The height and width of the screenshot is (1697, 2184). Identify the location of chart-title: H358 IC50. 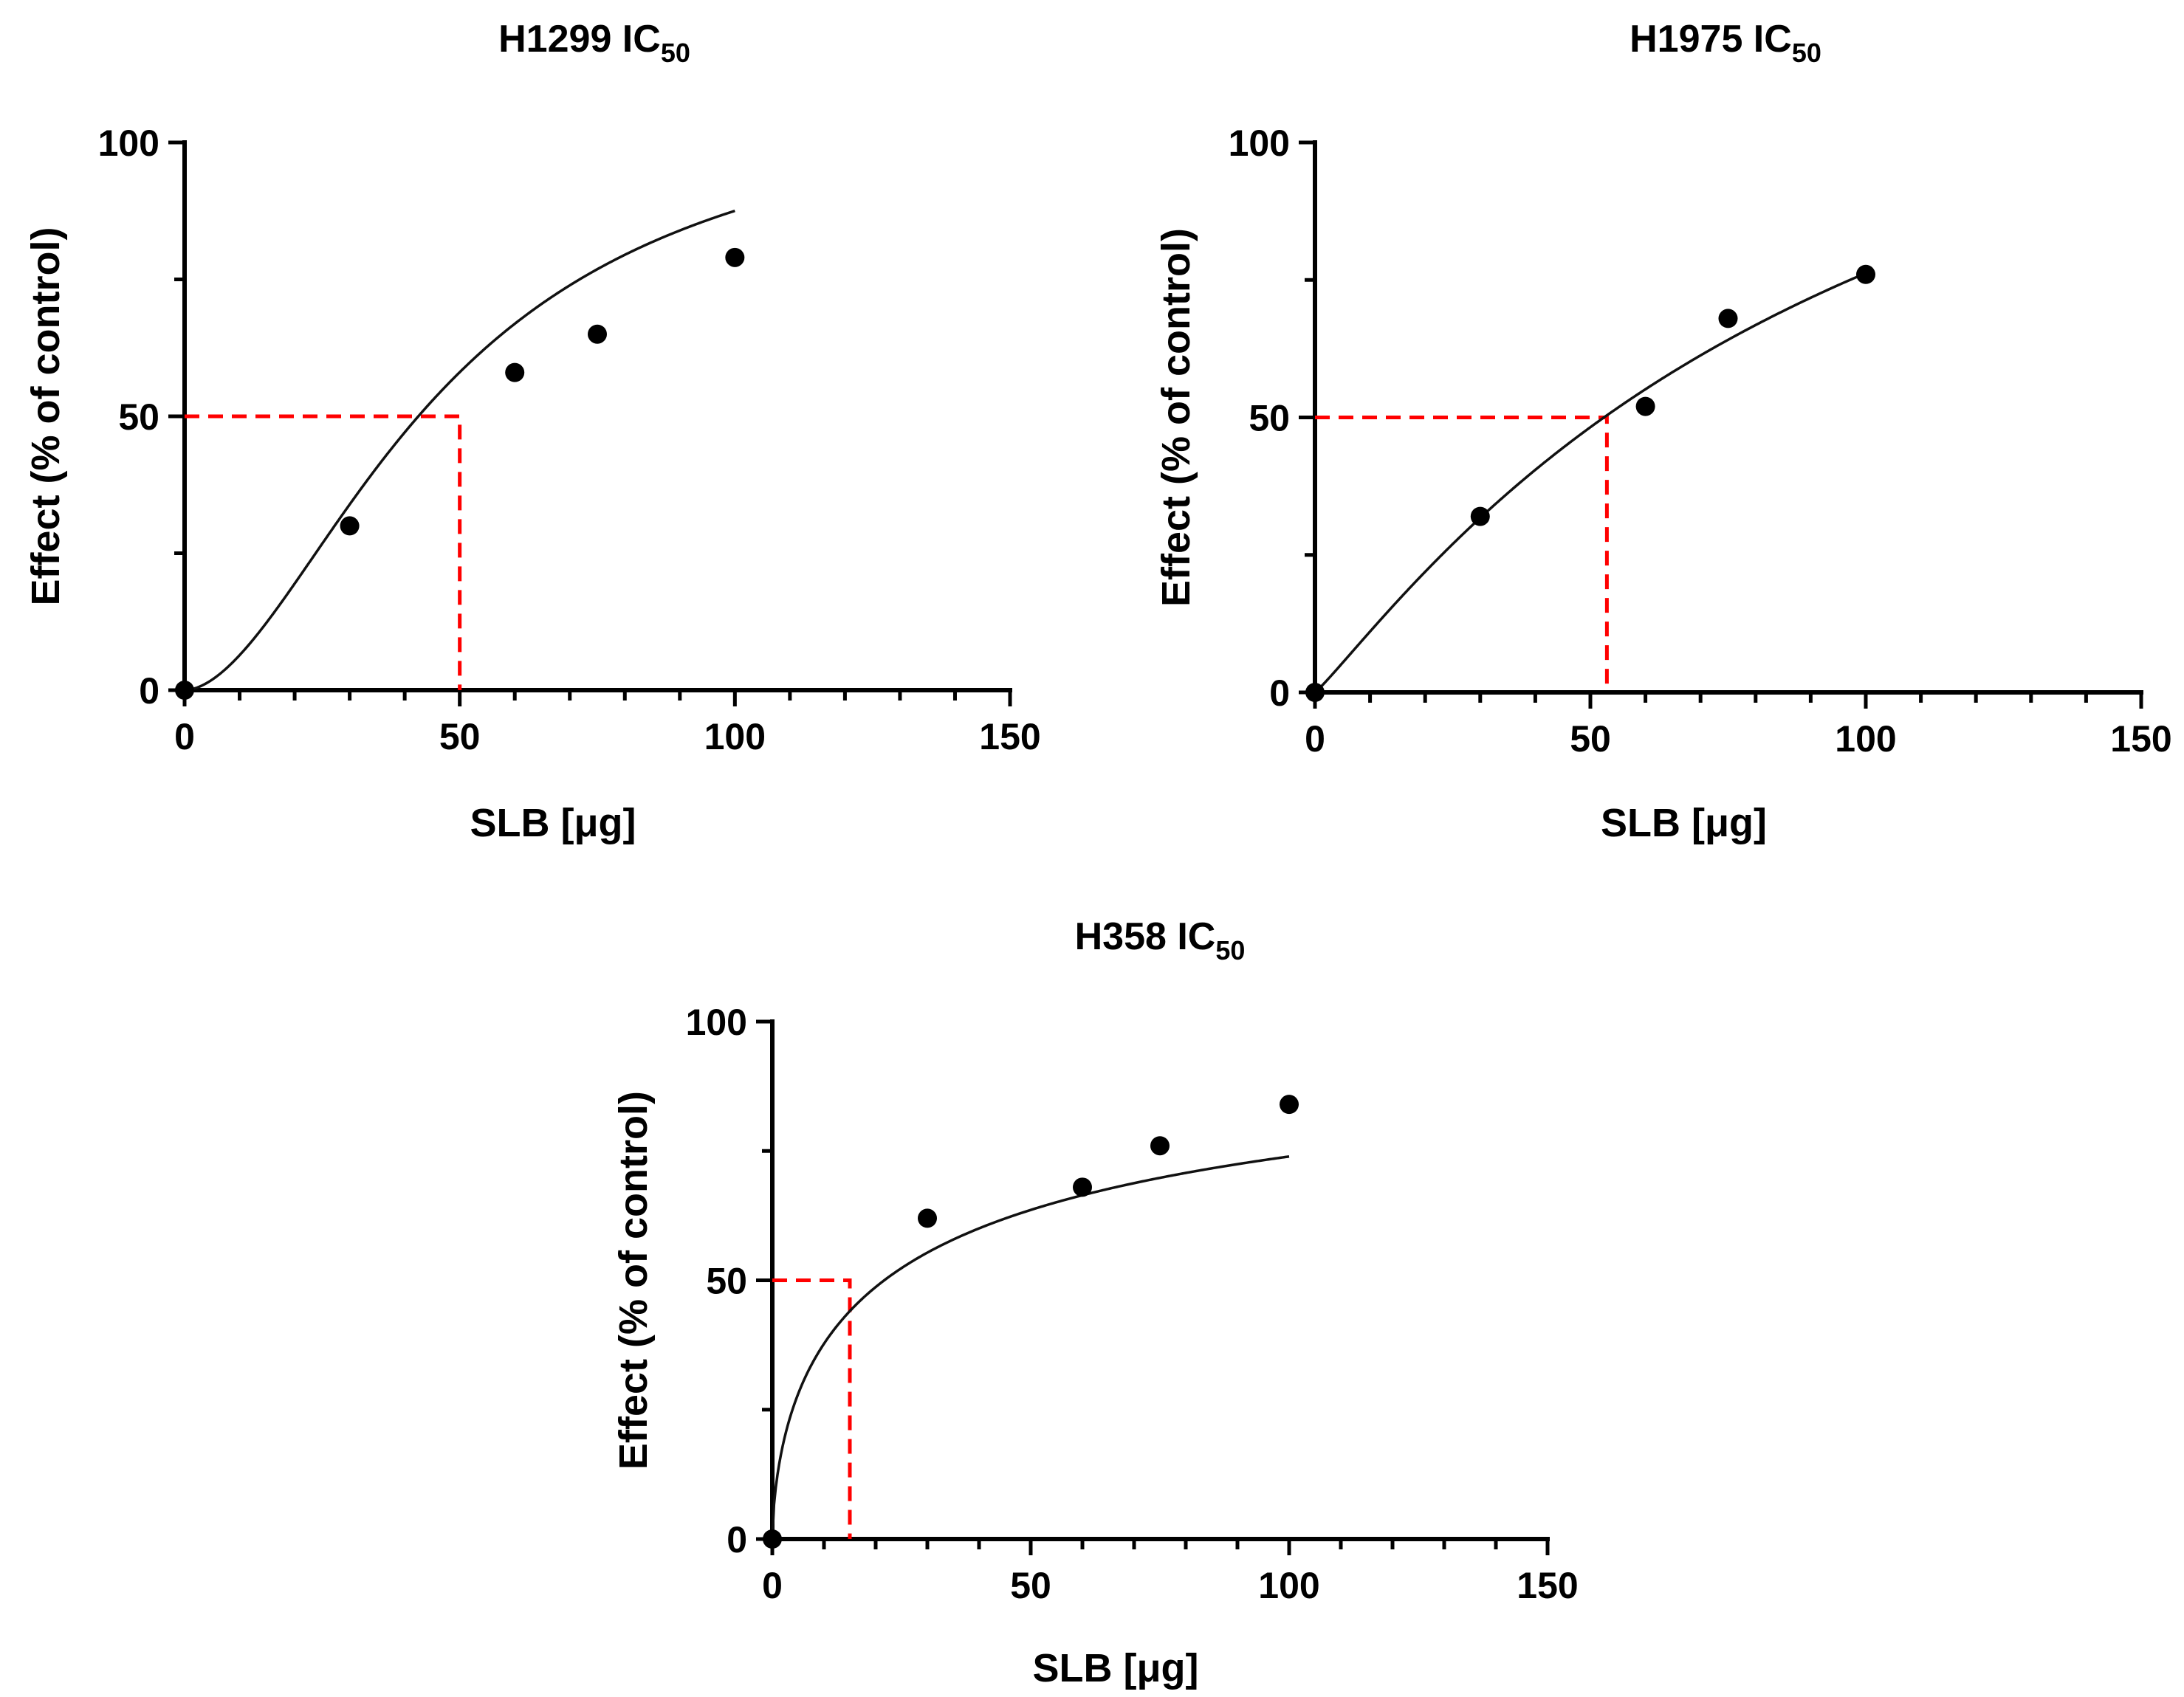
(1161, 940).